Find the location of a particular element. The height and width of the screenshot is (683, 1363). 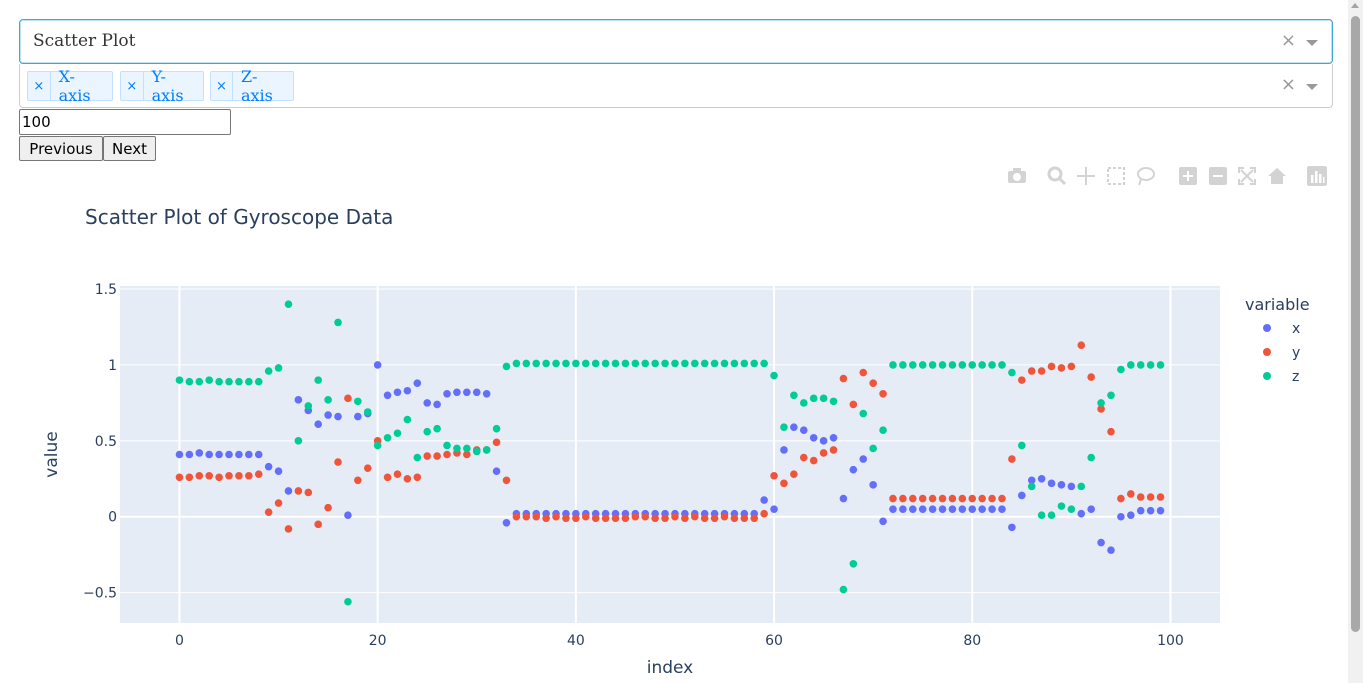

chip-remove-icon: × is located at coordinates (132, 86).